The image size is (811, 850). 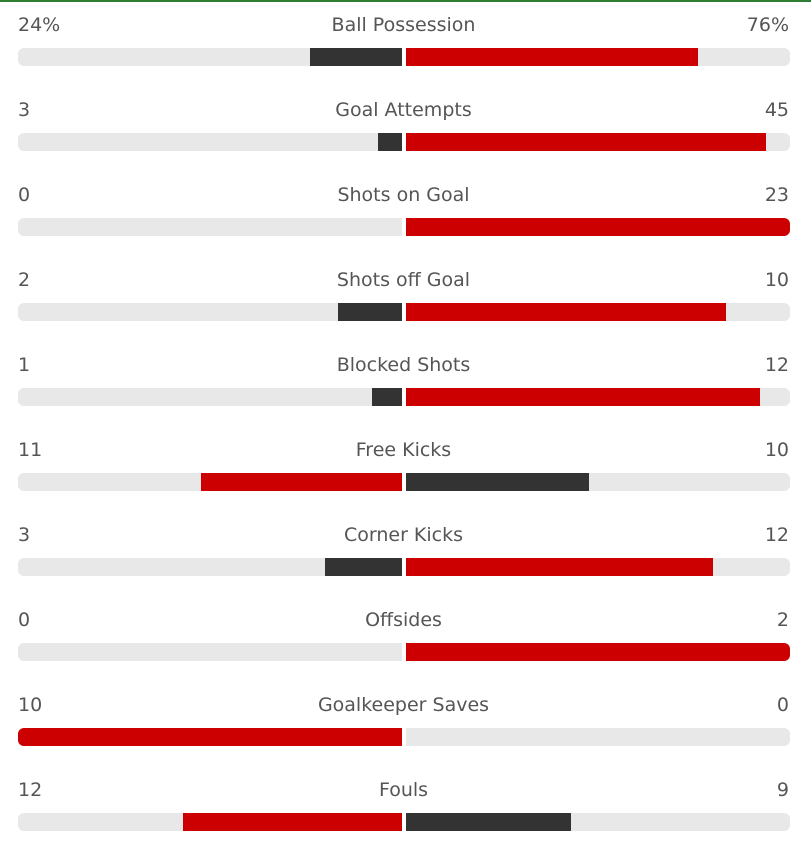 I want to click on stat-header: 2 Shots off Goal 10, so click(x=403, y=280).